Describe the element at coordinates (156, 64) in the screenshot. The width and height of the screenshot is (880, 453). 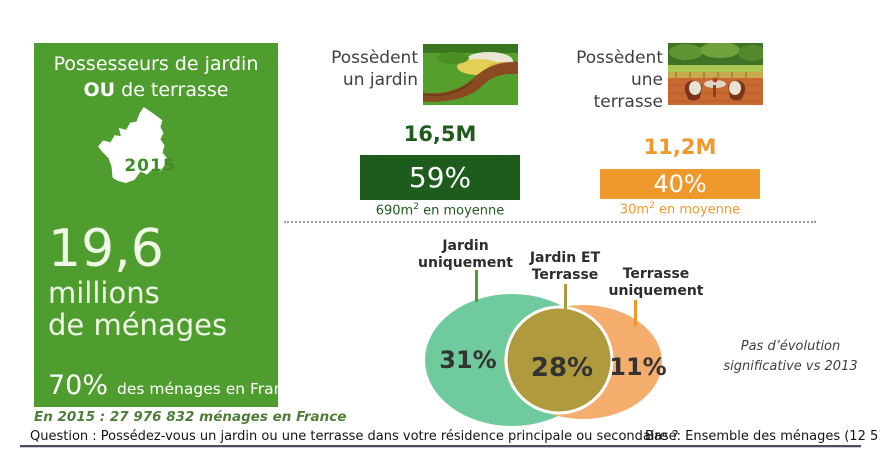
I see `panel-title-line1: Possesseurs de jardin` at that location.